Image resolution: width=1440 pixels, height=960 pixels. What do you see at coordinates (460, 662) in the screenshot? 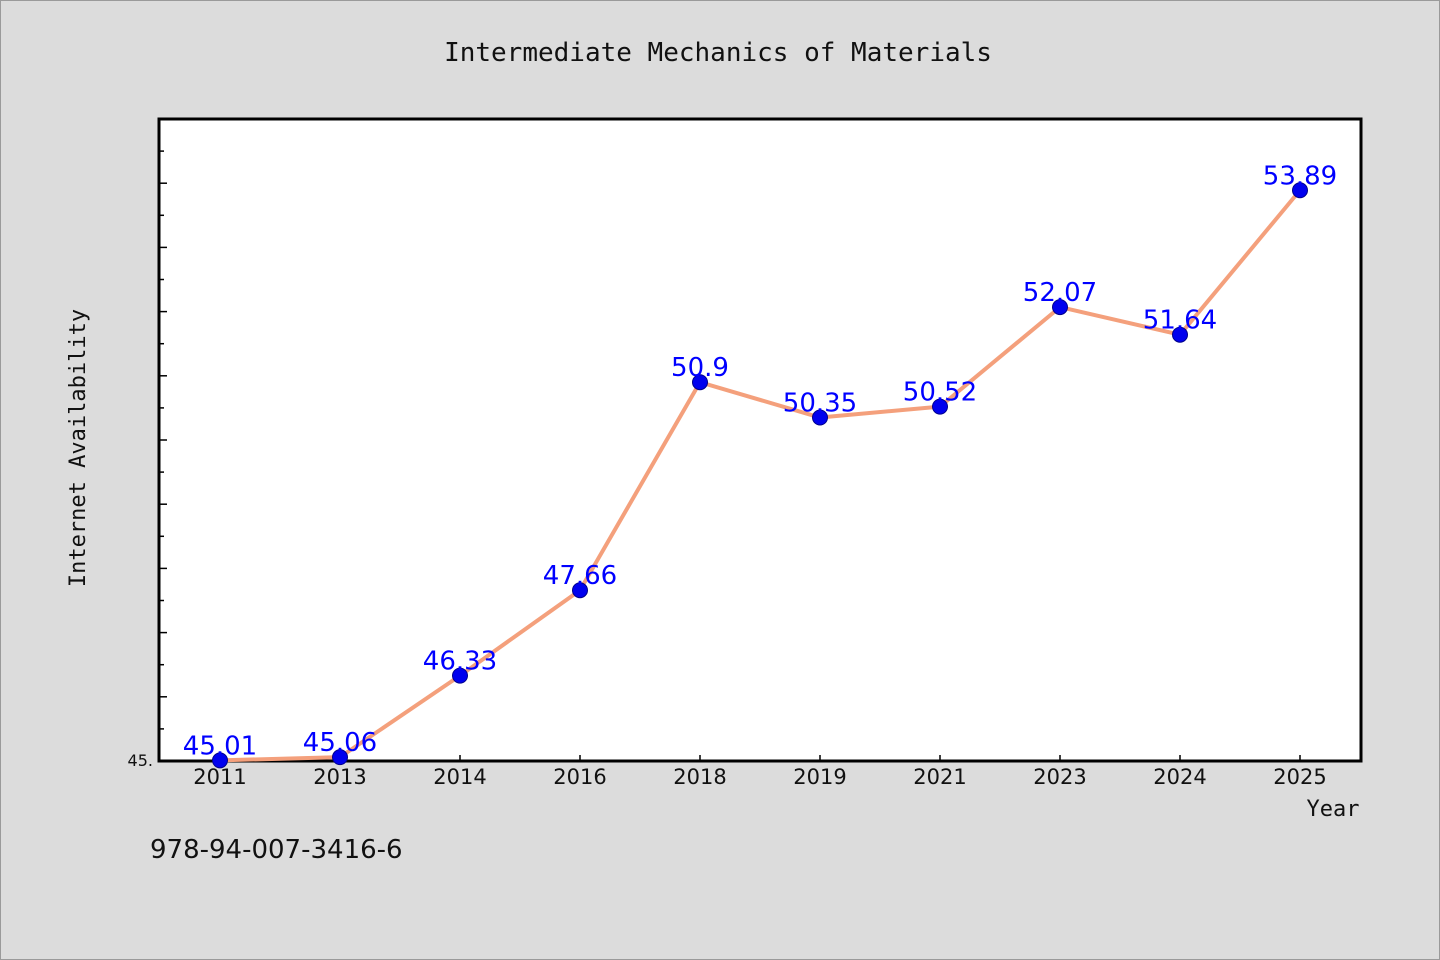
I see `data-label: 46.33` at bounding box center [460, 662].